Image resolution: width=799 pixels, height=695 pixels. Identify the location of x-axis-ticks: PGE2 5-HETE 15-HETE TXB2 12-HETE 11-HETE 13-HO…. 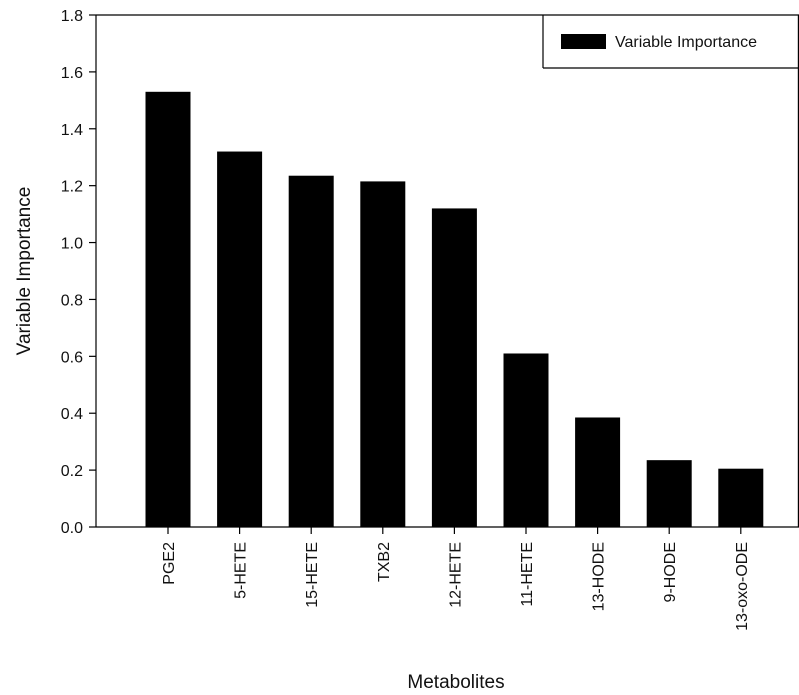
(456, 579).